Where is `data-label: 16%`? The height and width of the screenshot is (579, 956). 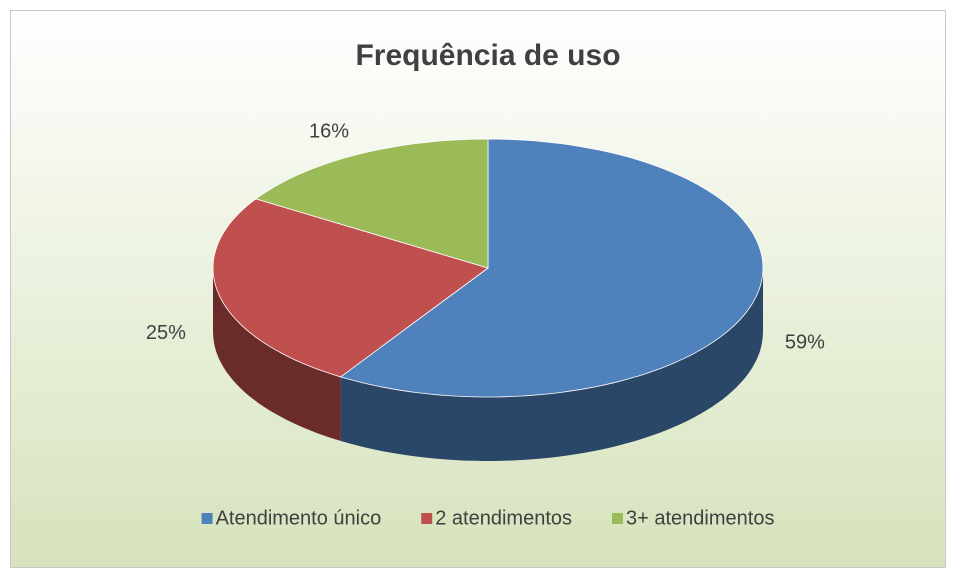 data-label: 16% is located at coordinates (329, 132).